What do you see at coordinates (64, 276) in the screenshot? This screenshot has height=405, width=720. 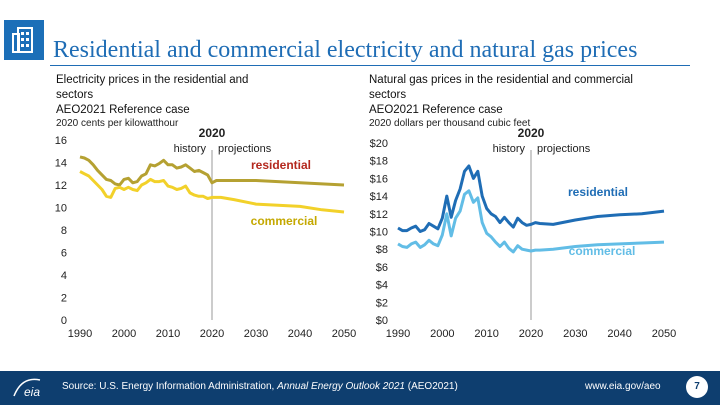 I see `y-tick-label: 4` at bounding box center [64, 276].